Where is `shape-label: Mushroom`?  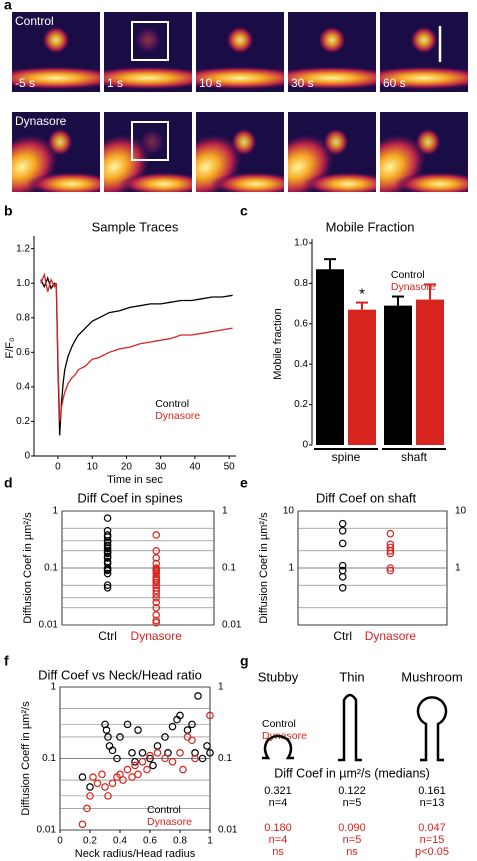 shape-label: Mushroom is located at coordinates (431, 676).